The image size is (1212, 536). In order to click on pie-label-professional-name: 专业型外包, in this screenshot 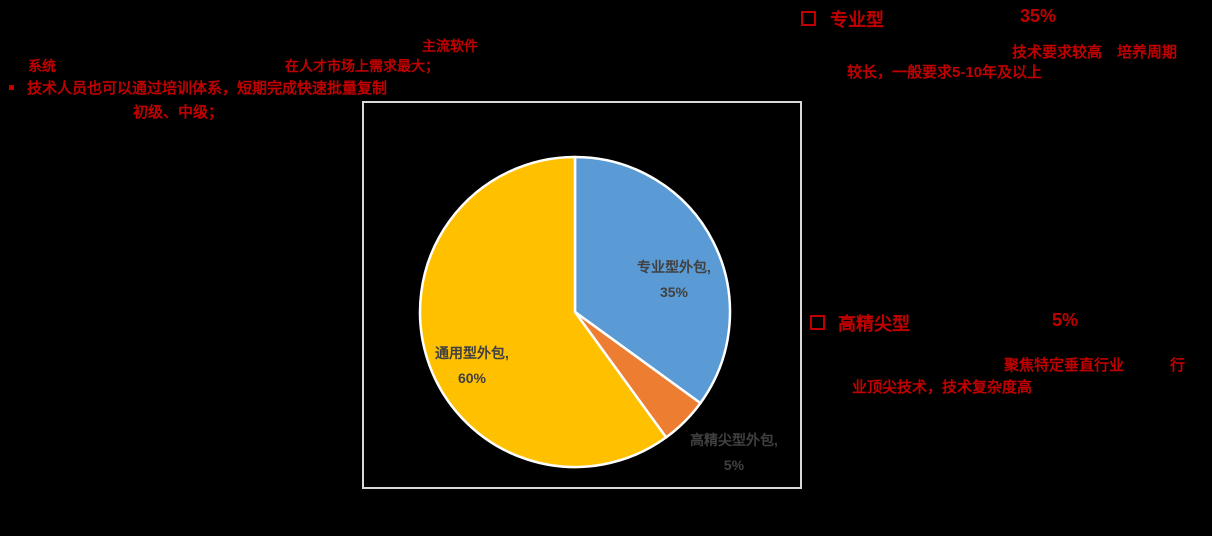, I will do `click(674, 267)`.